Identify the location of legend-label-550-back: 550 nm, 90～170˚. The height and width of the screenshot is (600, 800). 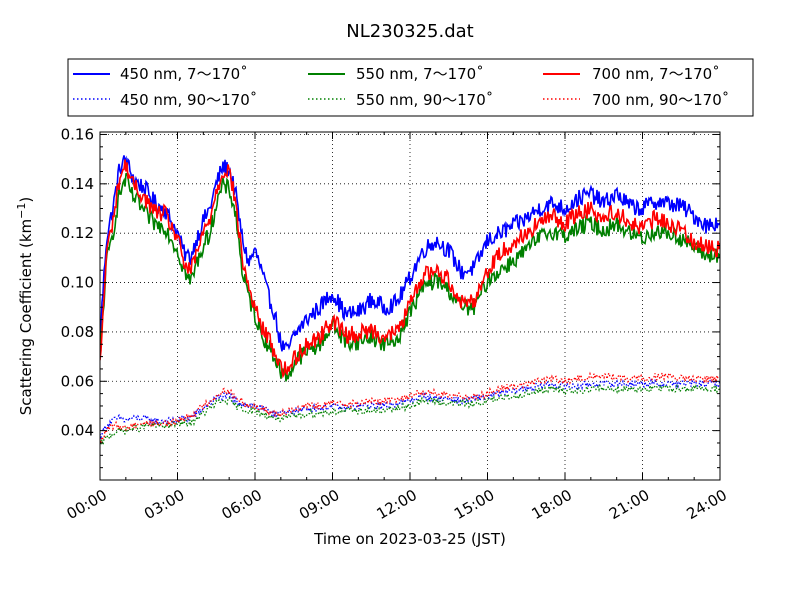
(424, 100).